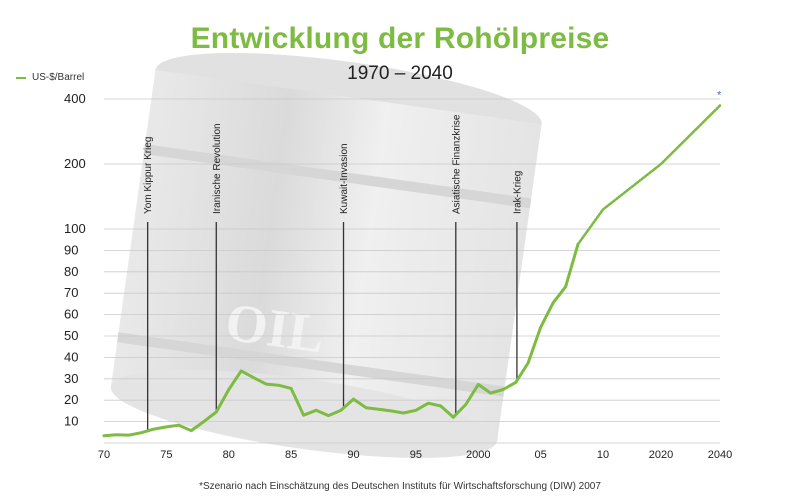 The height and width of the screenshot is (500, 800). Describe the element at coordinates (71, 378) in the screenshot. I see `y-tick-label-30: 30` at that location.